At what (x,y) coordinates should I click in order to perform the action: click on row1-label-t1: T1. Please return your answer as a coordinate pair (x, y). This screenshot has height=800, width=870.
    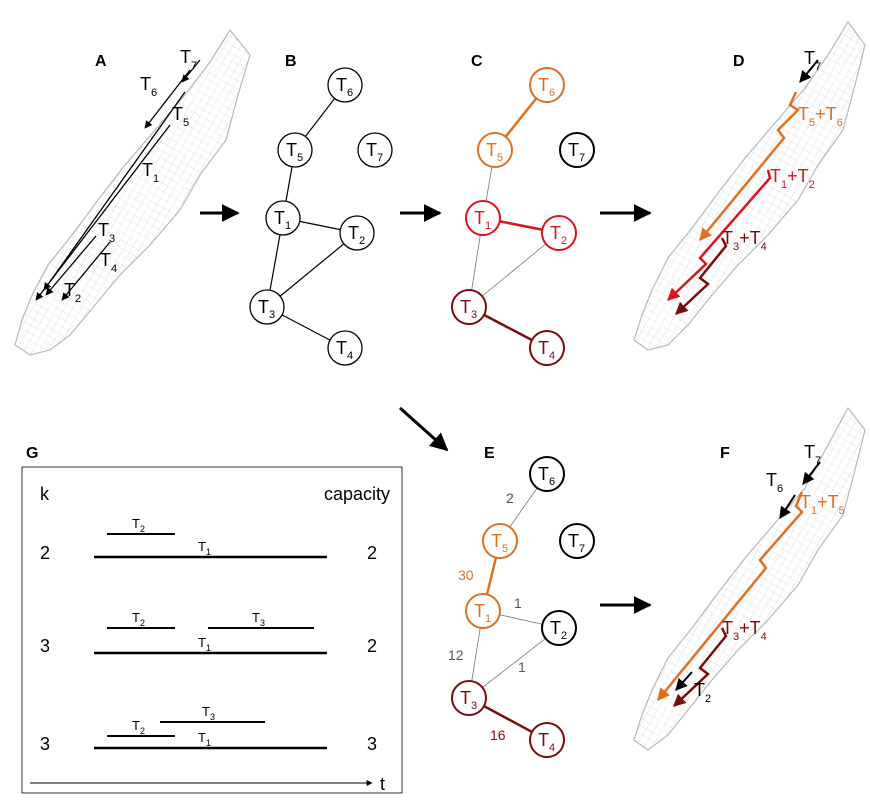
    Looking at the image, I should click on (204, 548).